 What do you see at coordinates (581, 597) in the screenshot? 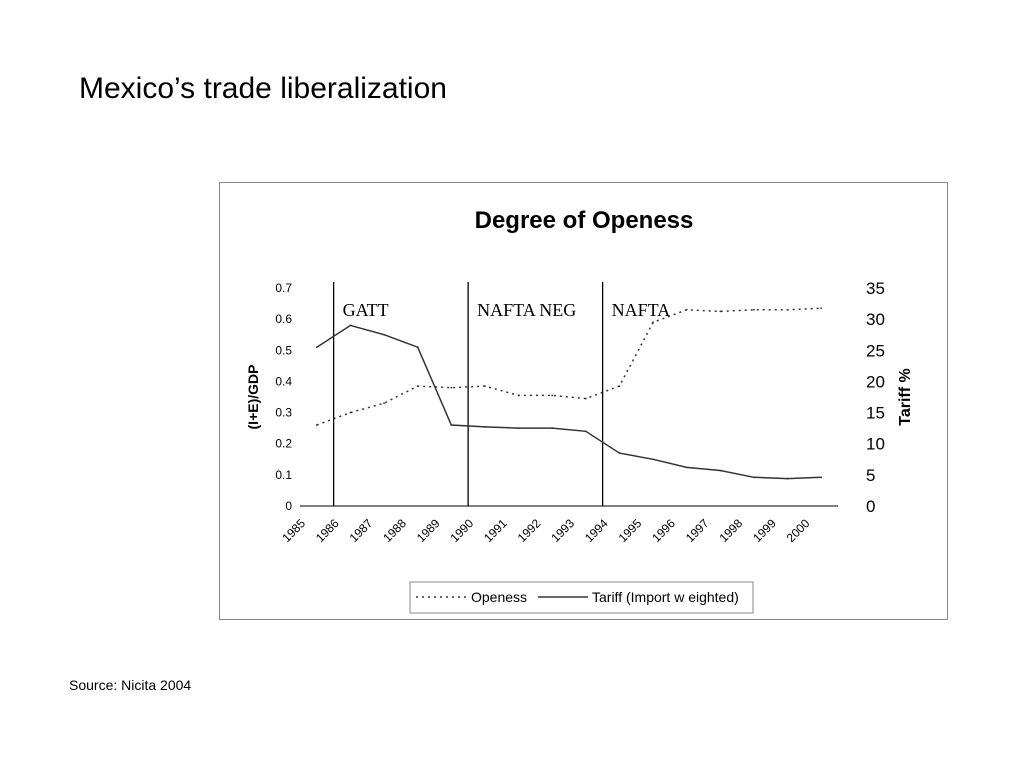
I see `legend: Openess Tariff (Import w eighted)` at bounding box center [581, 597].